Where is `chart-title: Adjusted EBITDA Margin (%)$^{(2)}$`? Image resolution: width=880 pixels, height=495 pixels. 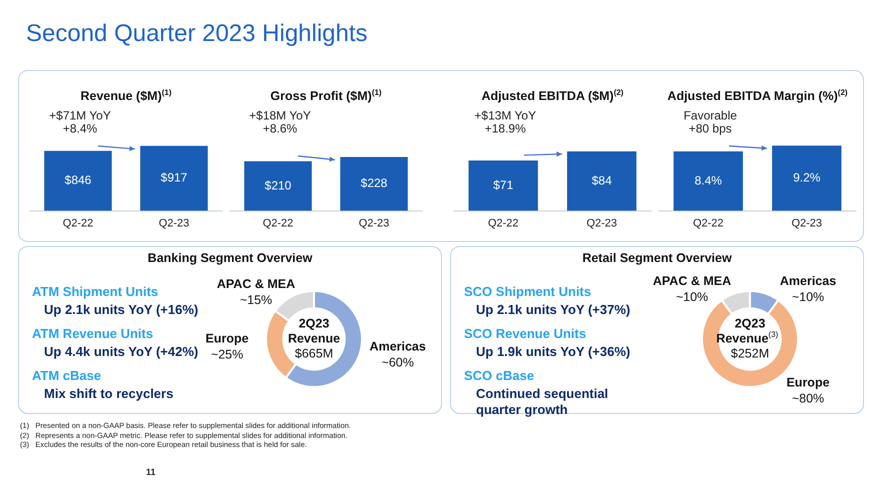 chart-title: Adjusted EBITDA Margin (%)$^{(2)}$ is located at coordinates (757, 96).